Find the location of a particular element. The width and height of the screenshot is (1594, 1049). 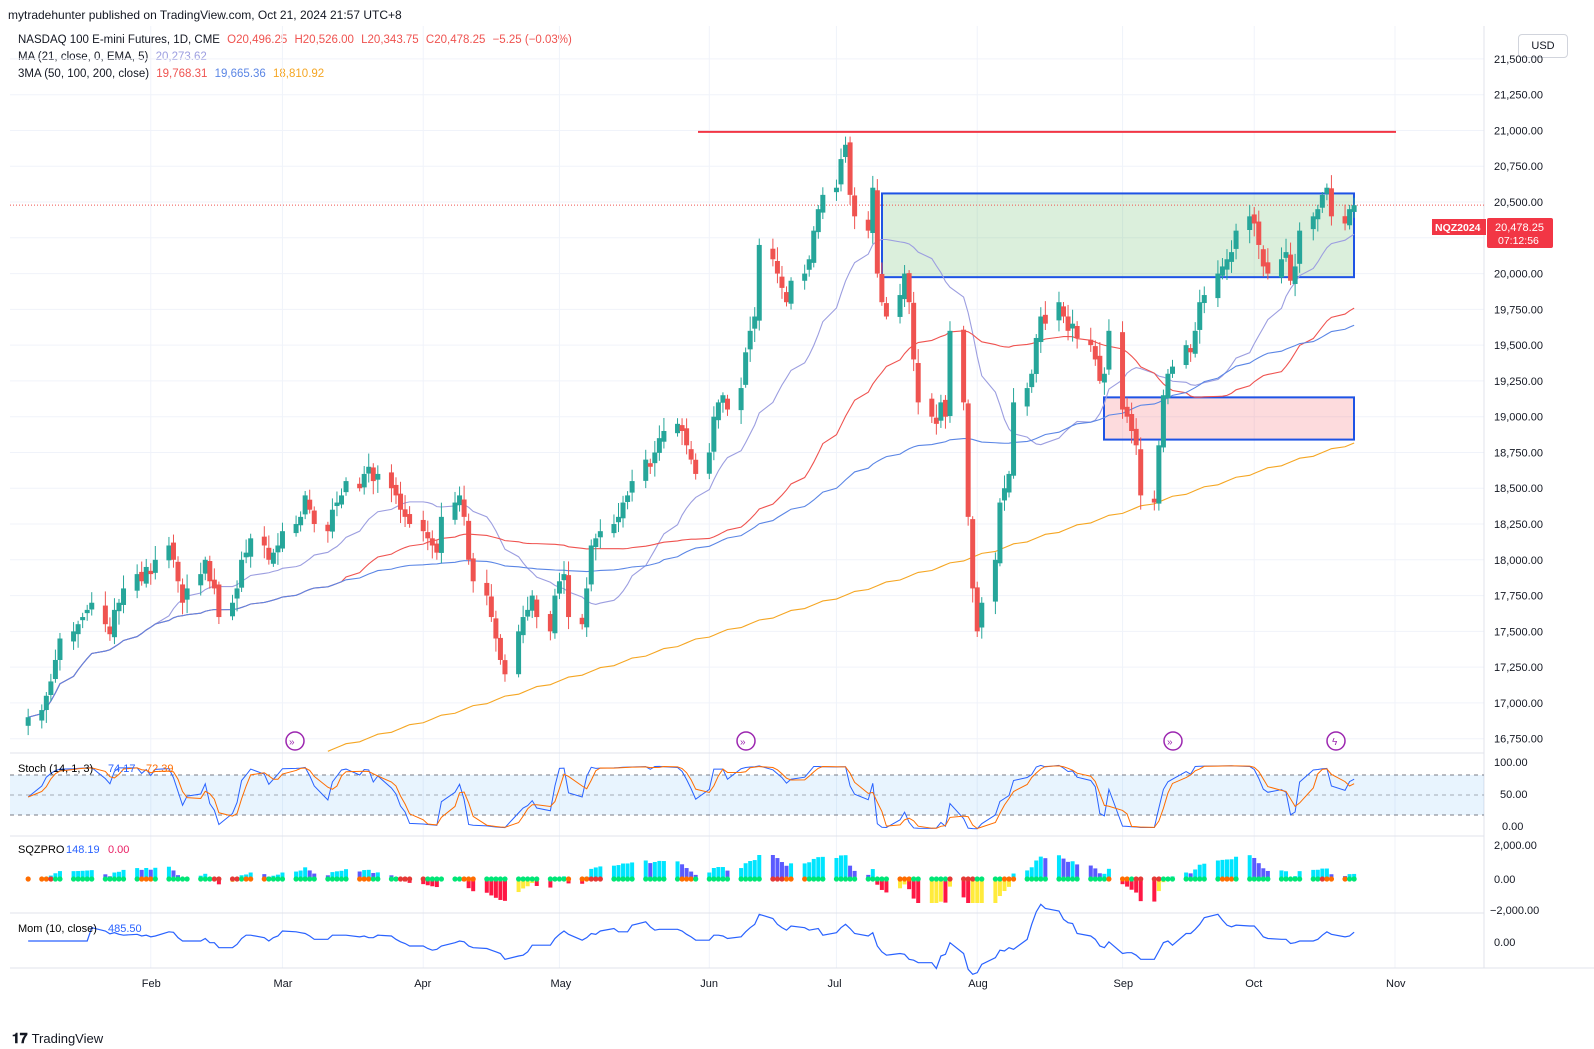

symbol-label: NASDAQ 100 E-mini Futures, 1D, CME is located at coordinates (119, 40).